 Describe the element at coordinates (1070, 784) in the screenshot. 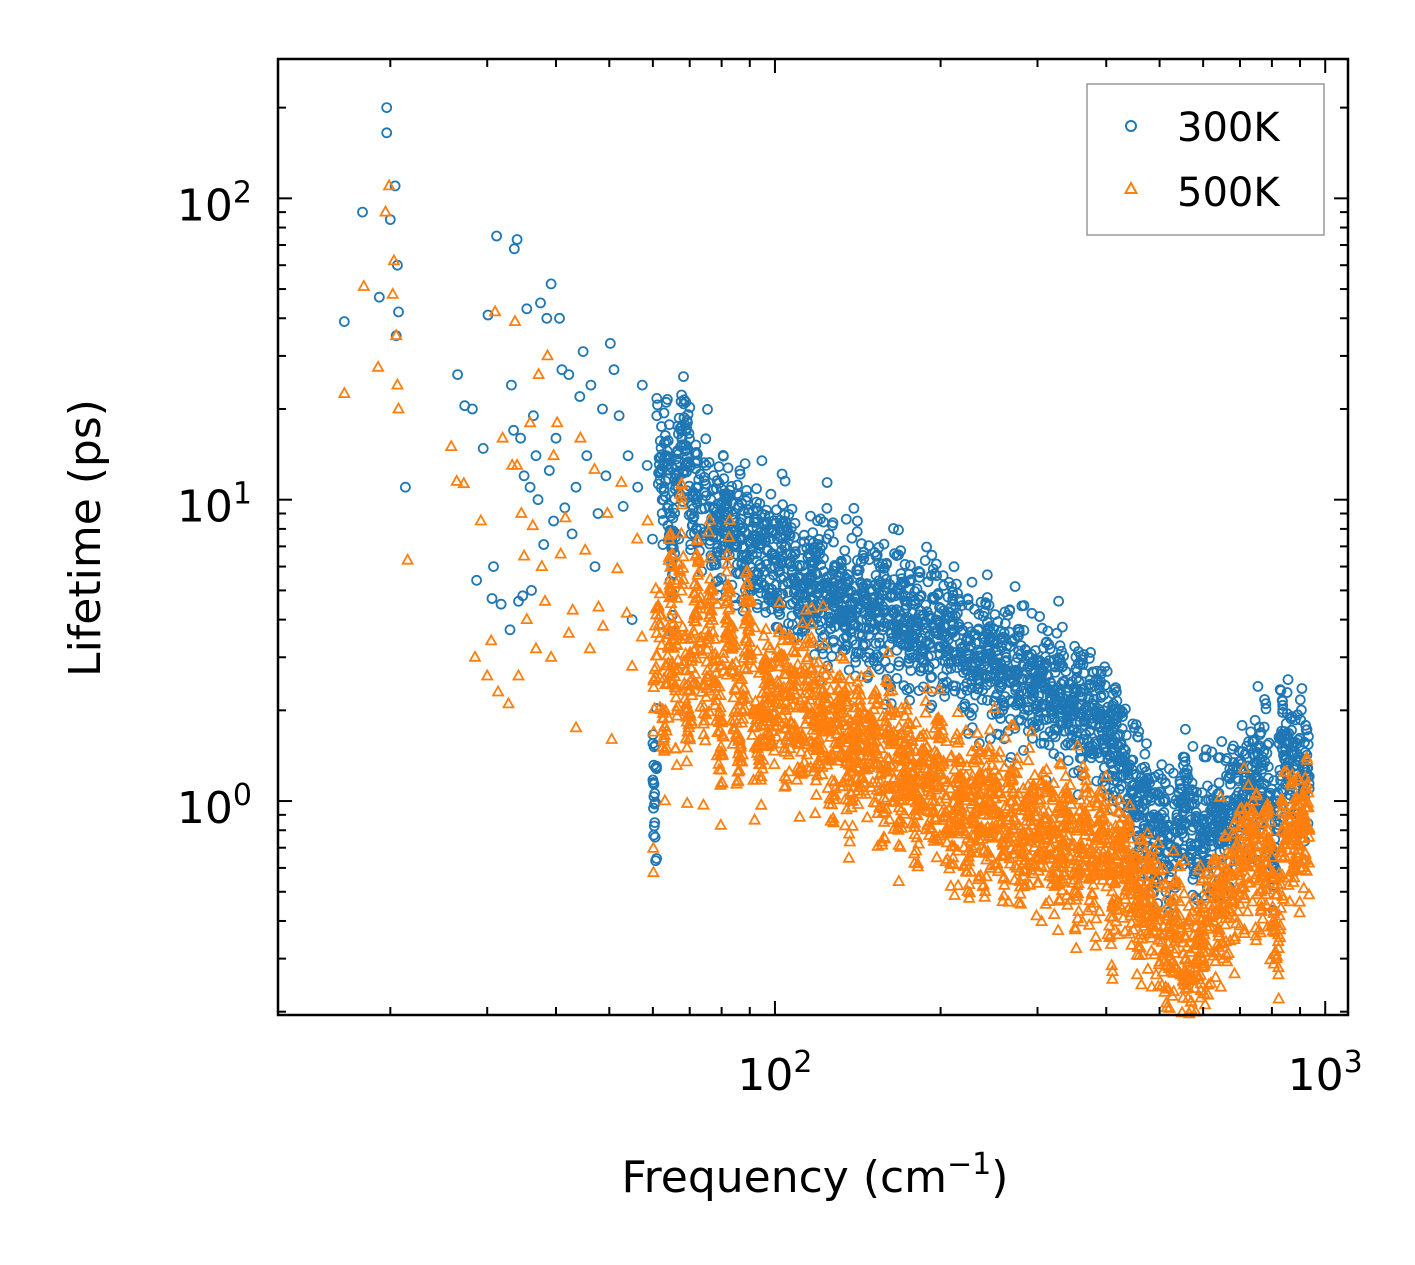

I see `point-500k-cloud-2072` at that location.